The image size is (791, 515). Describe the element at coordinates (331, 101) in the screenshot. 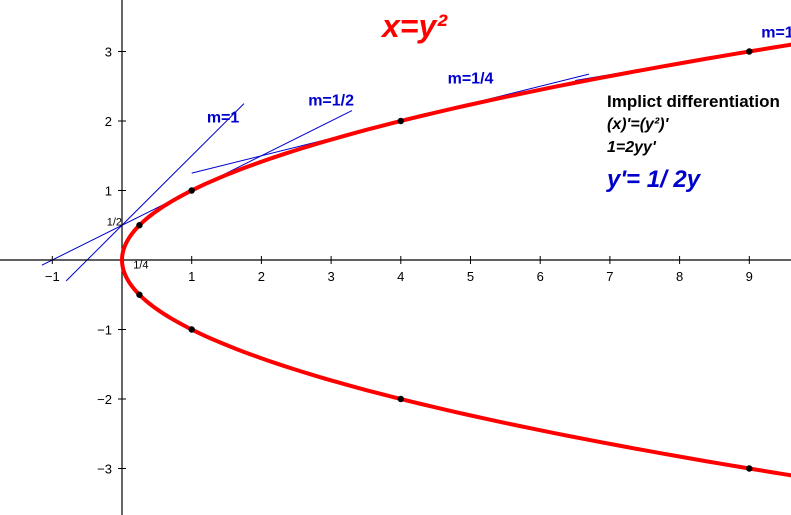

I see `slope-label: m=1/2` at that location.